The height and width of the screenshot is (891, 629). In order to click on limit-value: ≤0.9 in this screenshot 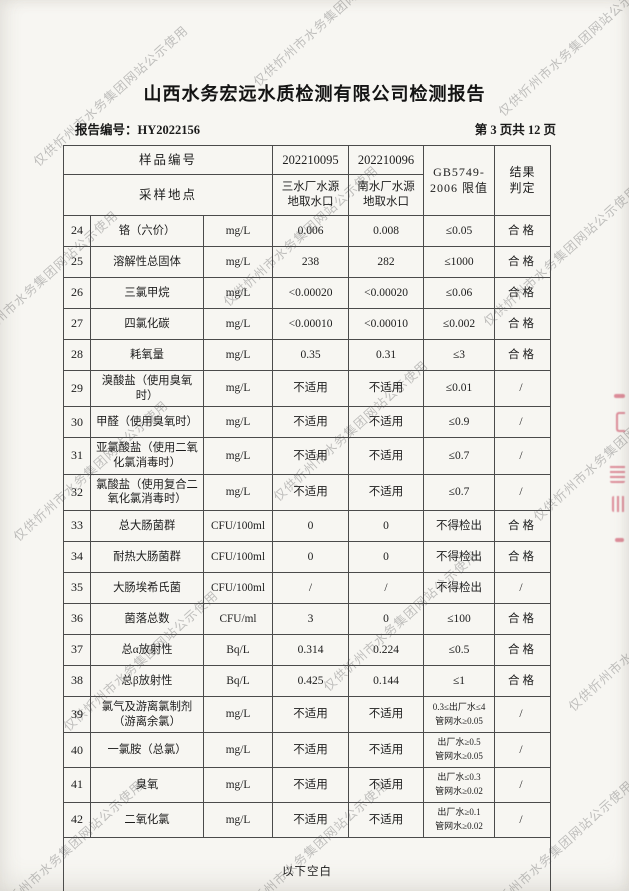, I will do `click(459, 422)`.